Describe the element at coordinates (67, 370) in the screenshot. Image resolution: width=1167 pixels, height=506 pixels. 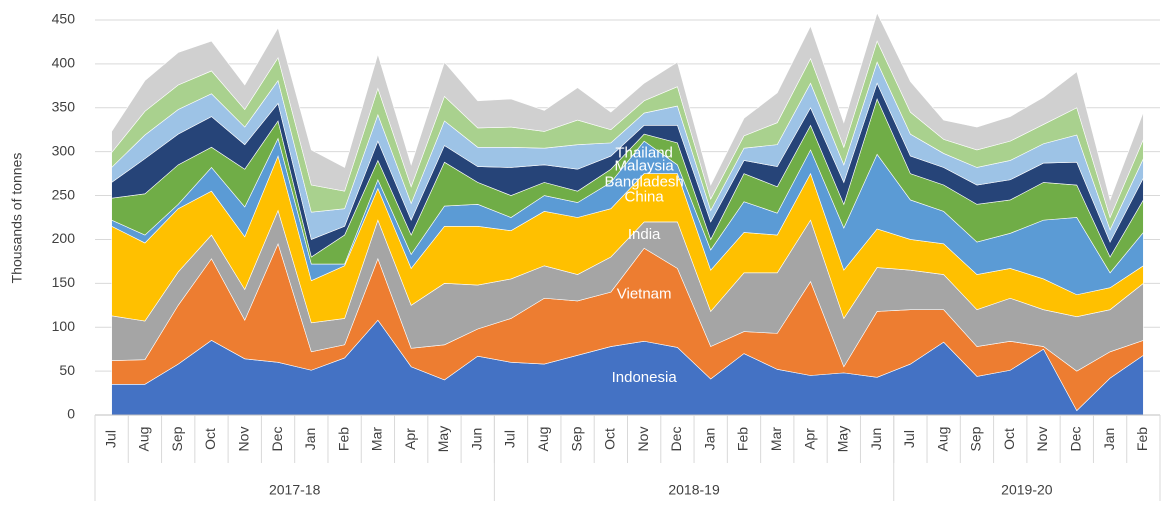
I see `y-tick-label: 50` at that location.